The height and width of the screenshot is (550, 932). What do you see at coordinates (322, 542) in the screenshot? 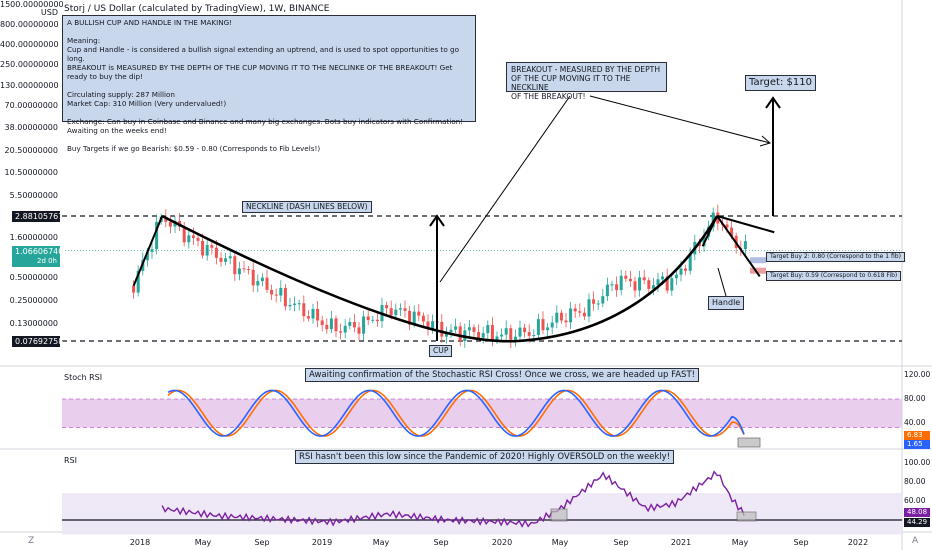
I see `time-tick: 2019` at bounding box center [322, 542].